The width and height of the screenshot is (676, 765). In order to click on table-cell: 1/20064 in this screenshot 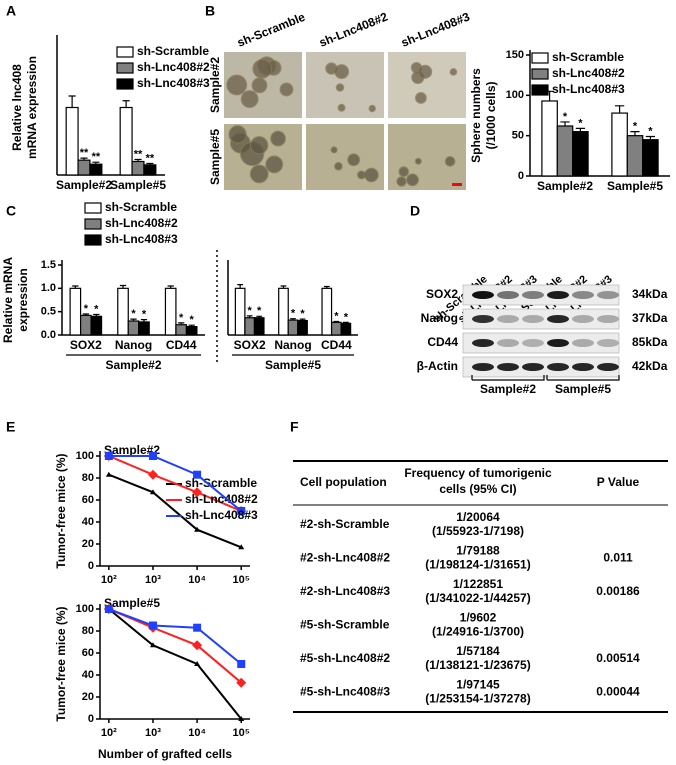, I will do `click(478, 517)`.